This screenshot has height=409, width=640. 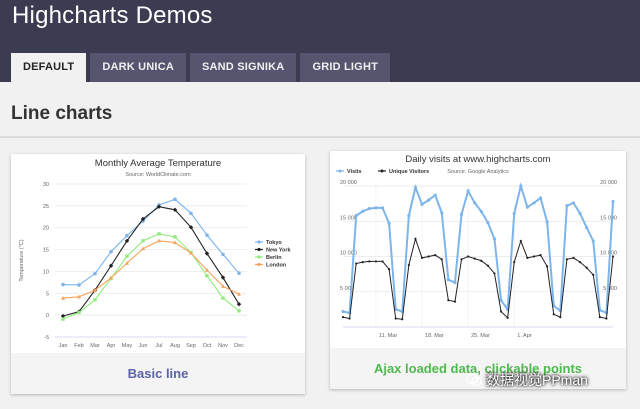 I want to click on y-tick-label: 5, so click(x=47, y=294).